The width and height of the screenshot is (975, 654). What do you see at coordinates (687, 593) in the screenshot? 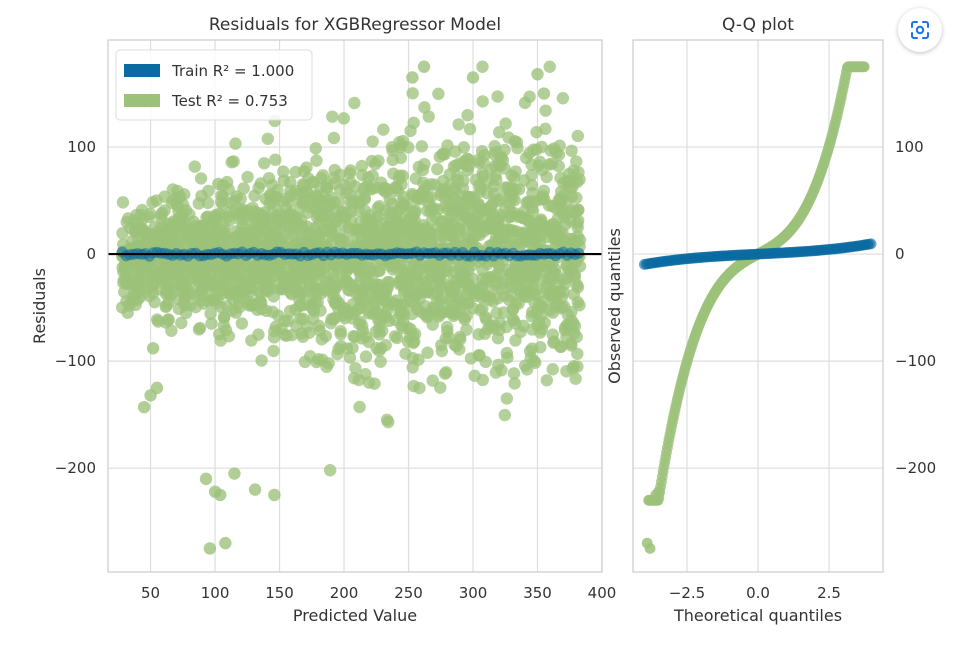
I see `x-tick-label: −2.5` at bounding box center [687, 593].